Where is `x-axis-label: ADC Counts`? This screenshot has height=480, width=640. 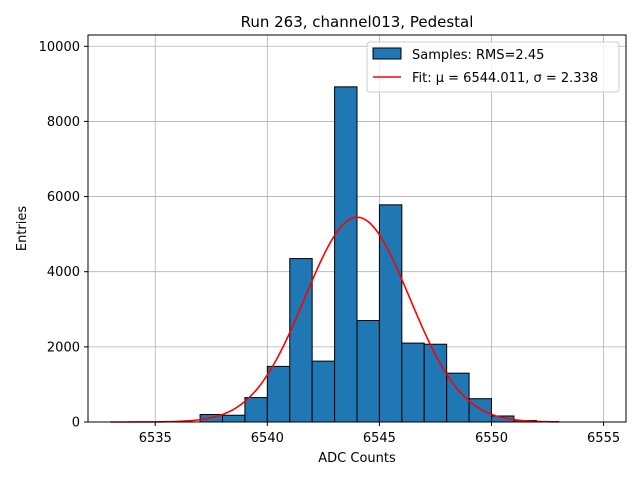 x-axis-label: ADC Counts is located at coordinates (357, 458).